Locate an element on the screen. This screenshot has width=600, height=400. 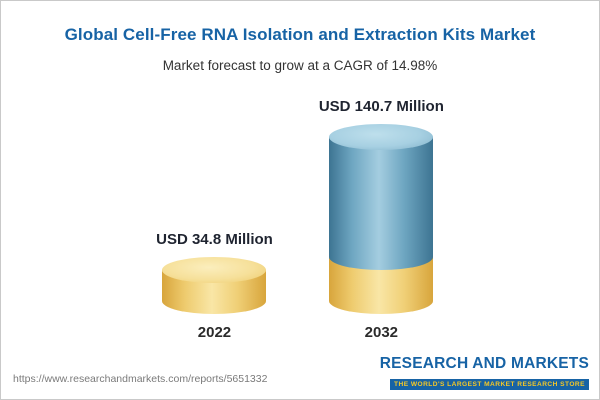
bar-2032 is located at coordinates (381, 218).